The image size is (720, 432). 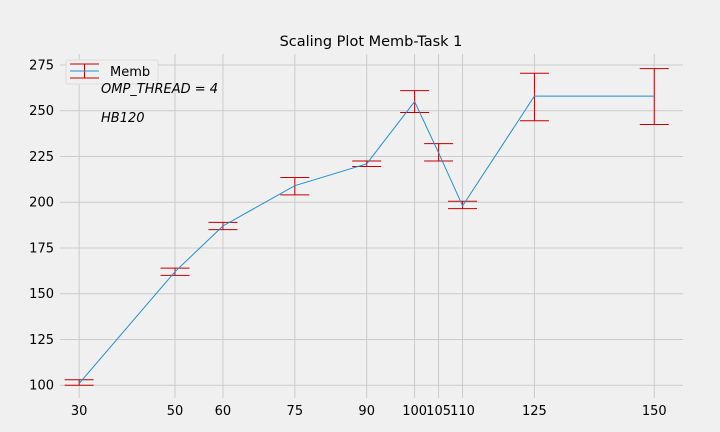 What do you see at coordinates (366, 411) in the screenshot?
I see `x-tick-label: 90` at bounding box center [366, 411].